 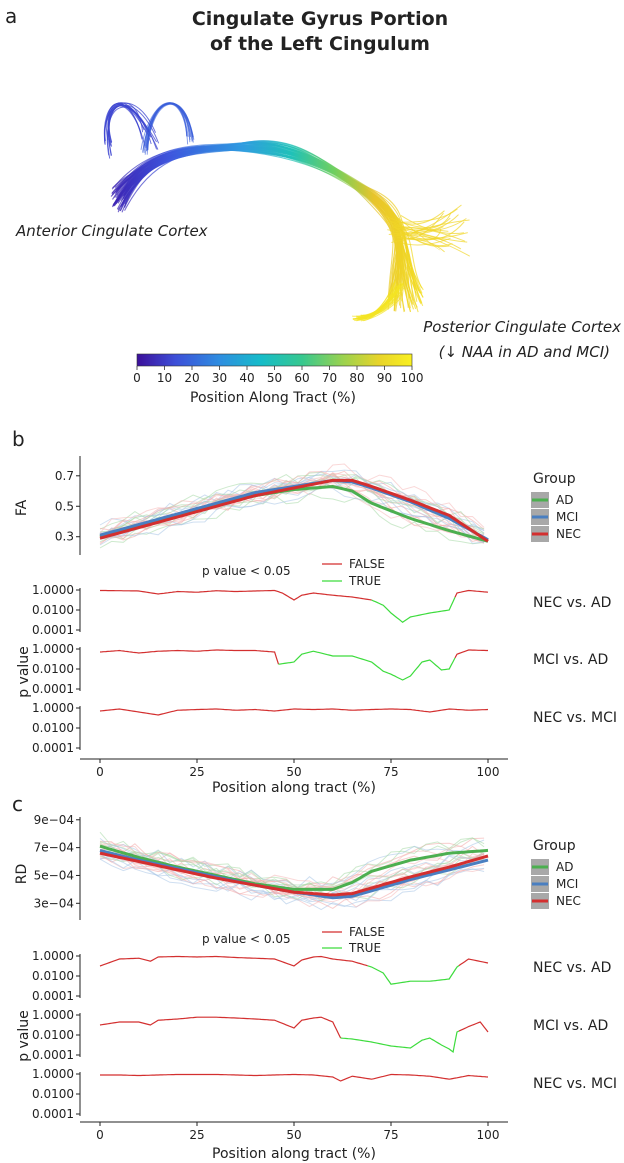 What do you see at coordinates (556, 884) in the screenshot?
I see `group-legend-c: AD MCI NEC` at bounding box center [556, 884].